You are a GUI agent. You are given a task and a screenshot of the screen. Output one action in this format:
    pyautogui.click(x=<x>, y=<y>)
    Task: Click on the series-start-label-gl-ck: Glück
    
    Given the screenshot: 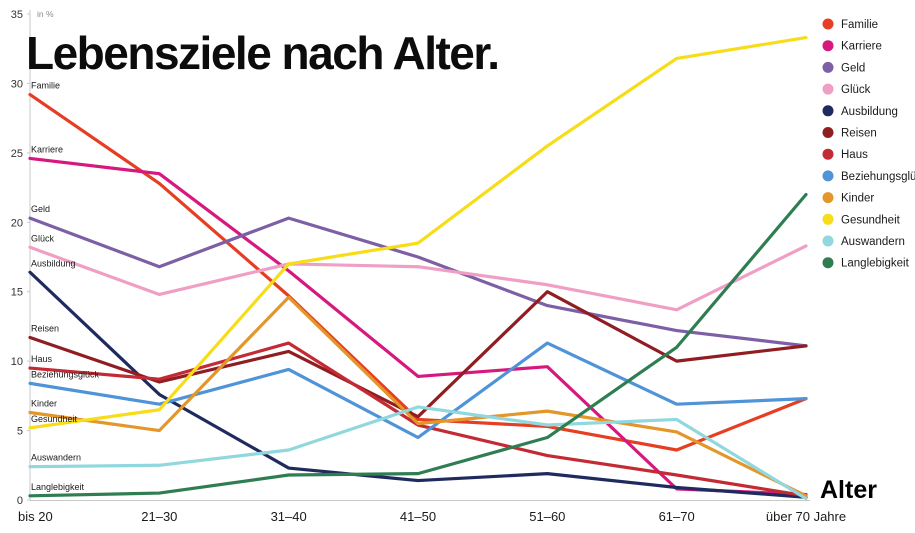 What is the action you would take?
    pyautogui.click(x=43, y=238)
    